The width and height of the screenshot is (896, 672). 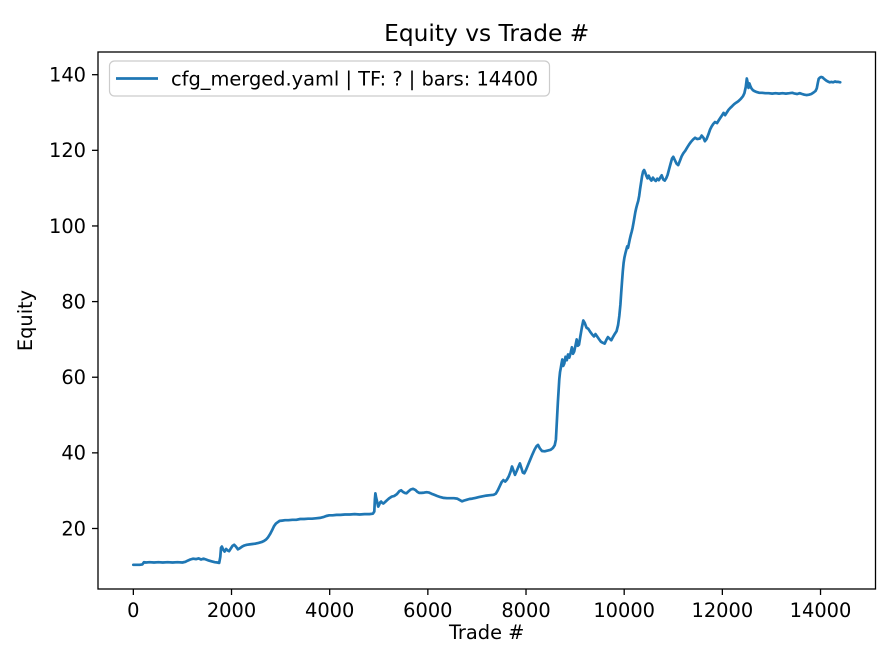 I want to click on x-axis-label: Trade #, so click(x=486, y=632).